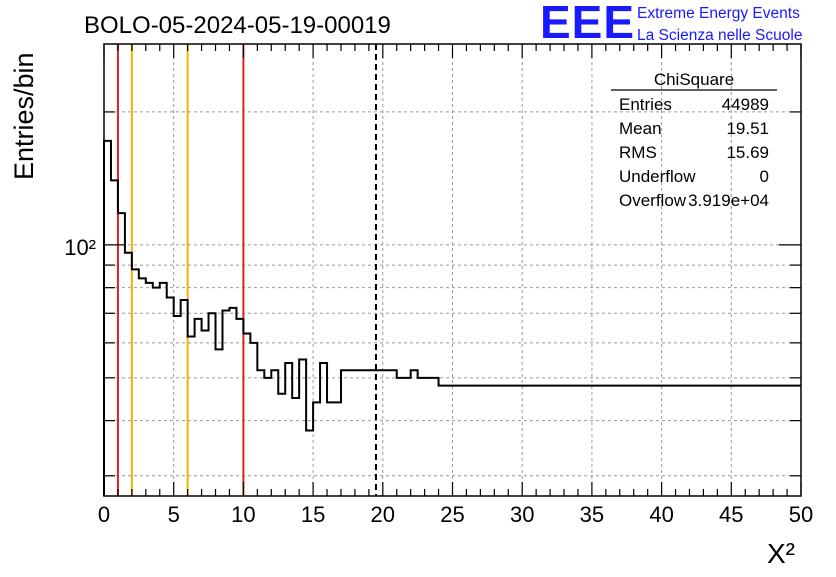  What do you see at coordinates (587, 24) in the screenshot?
I see `logo-big-text: EEE` at bounding box center [587, 24].